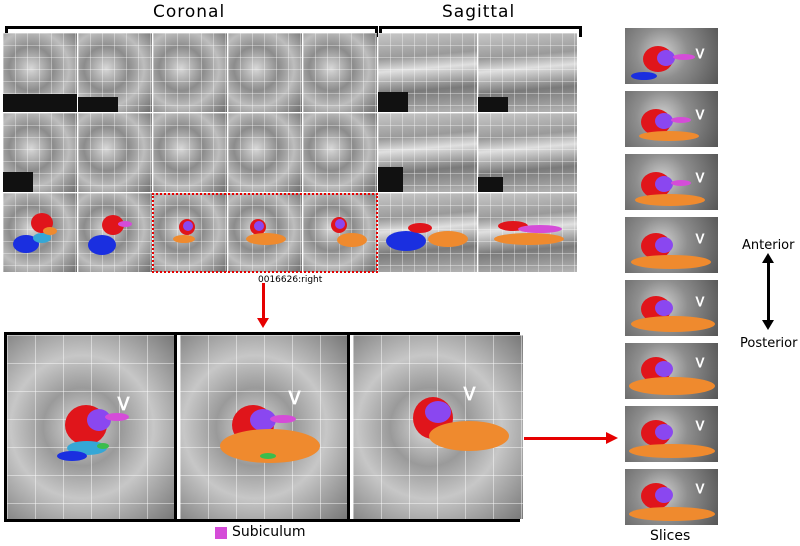 The image size is (800, 546). What do you see at coordinates (768, 292) in the screenshot?
I see `double-headed-vertical-arrow-icon` at bounding box center [768, 292].